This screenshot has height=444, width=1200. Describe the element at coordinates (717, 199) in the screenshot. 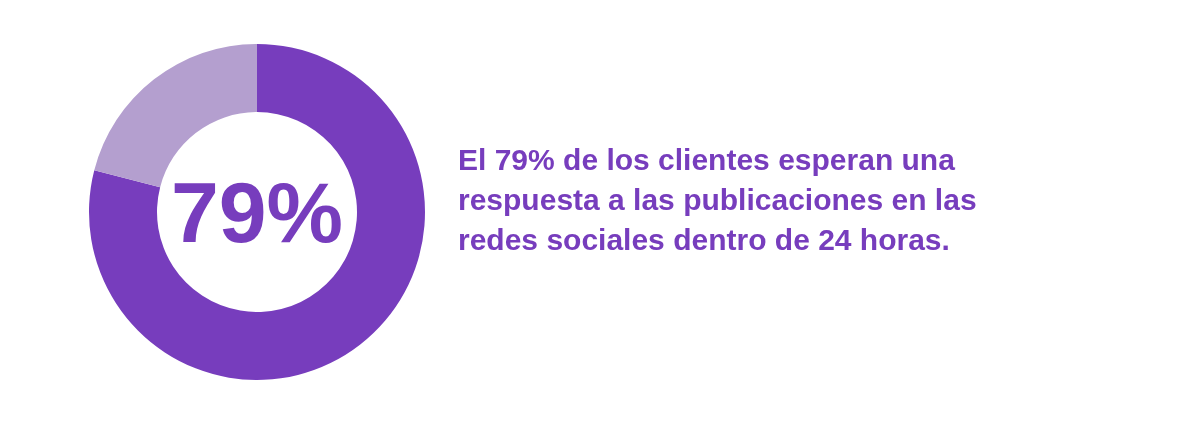

I see `text: El 79% de los clientes esperan una respuesta a las publicaciones en las redes sociales dentro de 24 horas.` at that location.